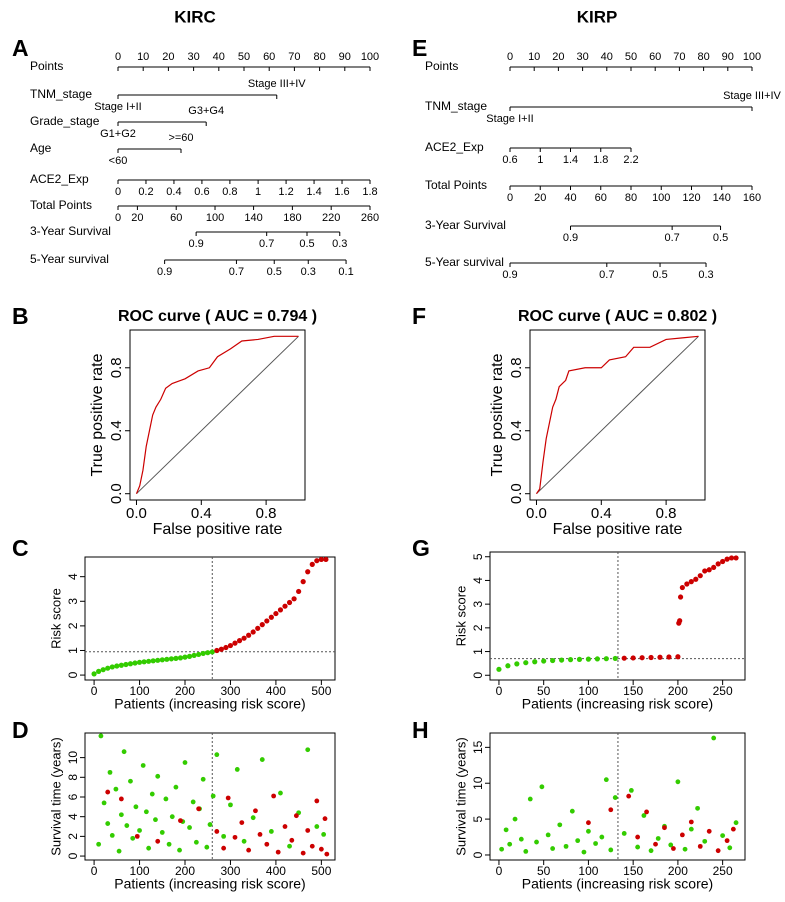 This screenshot has height=902, width=785. Describe the element at coordinates (370, 218) in the screenshot. I see `scale-tick-label: 260` at that location.